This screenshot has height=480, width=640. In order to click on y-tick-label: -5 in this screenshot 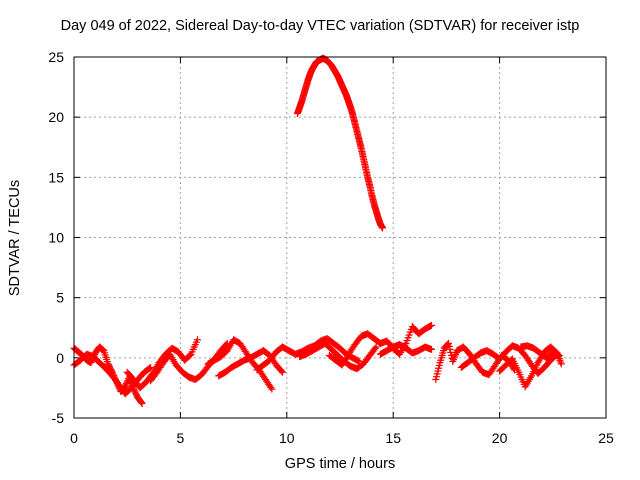, I will do `click(58, 418)`.